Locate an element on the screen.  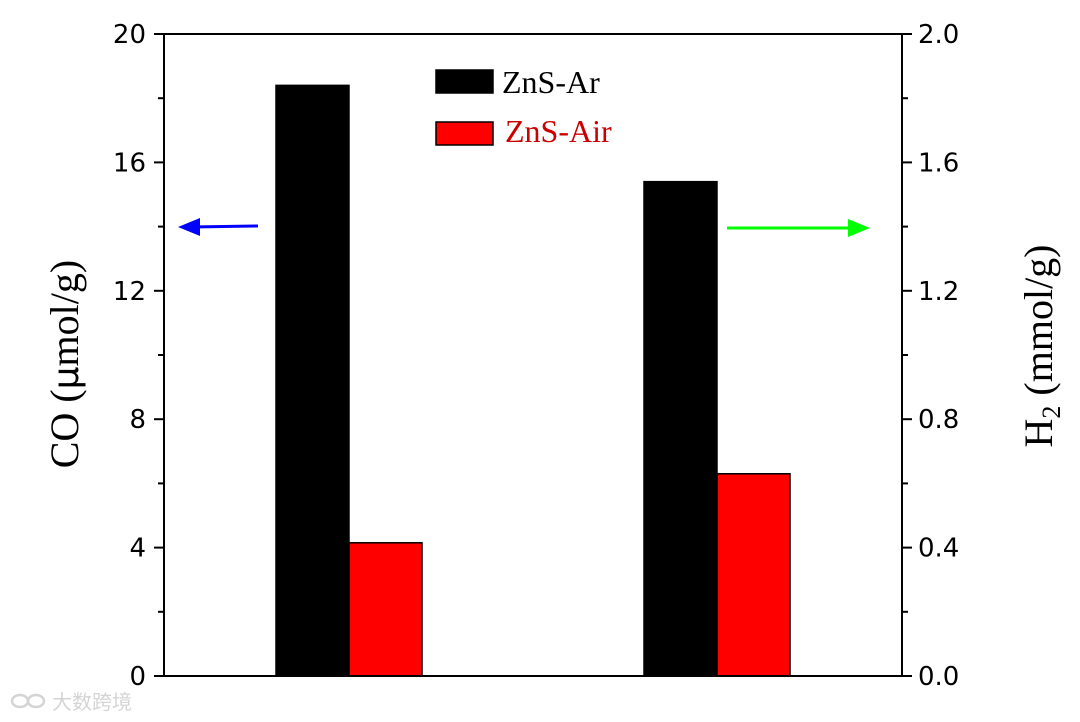
left-axis-ticks: 0 4 8 12 16 20 is located at coordinates (138, 356).